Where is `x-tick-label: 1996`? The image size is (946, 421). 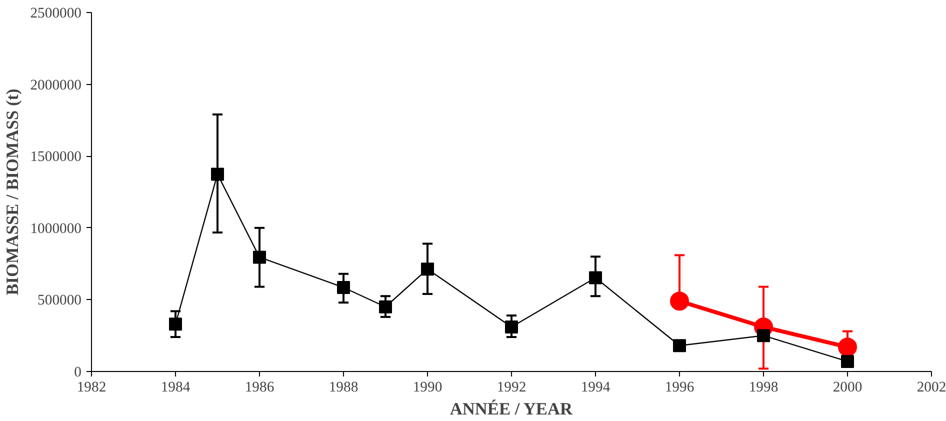
x-tick-label: 1996 is located at coordinates (679, 388).